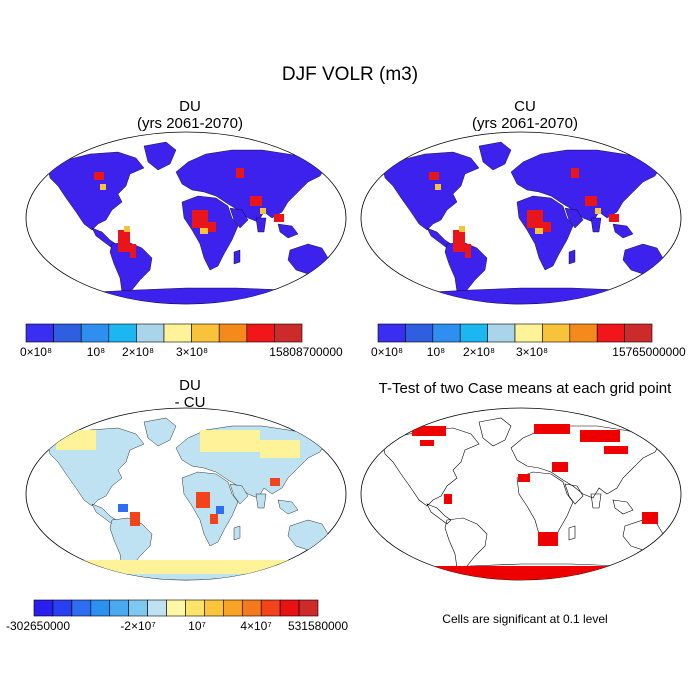 Image resolution: width=700 pixels, height=700 pixels. Describe the element at coordinates (192, 352) in the screenshot. I see `du-colorbar-label: 3×10⁸` at that location.